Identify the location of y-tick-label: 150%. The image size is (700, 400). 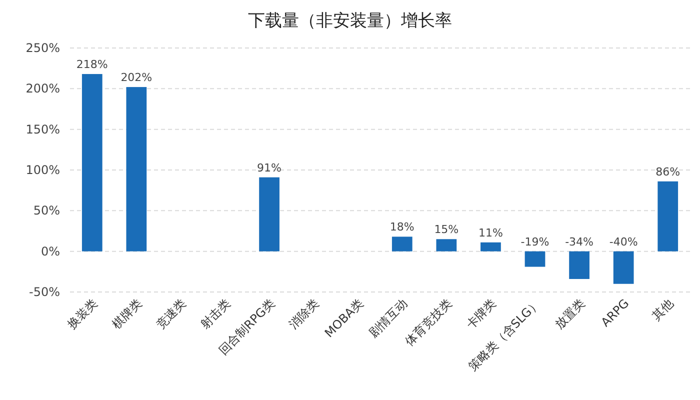
(43, 129).